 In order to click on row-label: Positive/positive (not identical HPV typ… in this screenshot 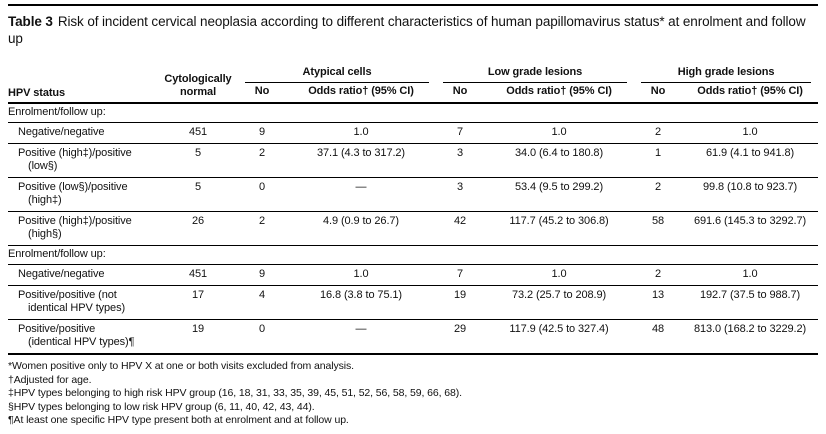, I will do `click(83, 302)`.